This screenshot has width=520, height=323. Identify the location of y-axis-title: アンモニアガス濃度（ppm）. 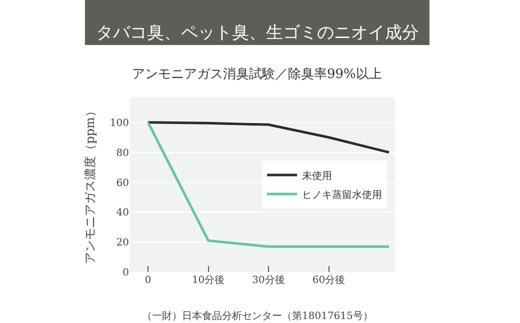
(90, 184).